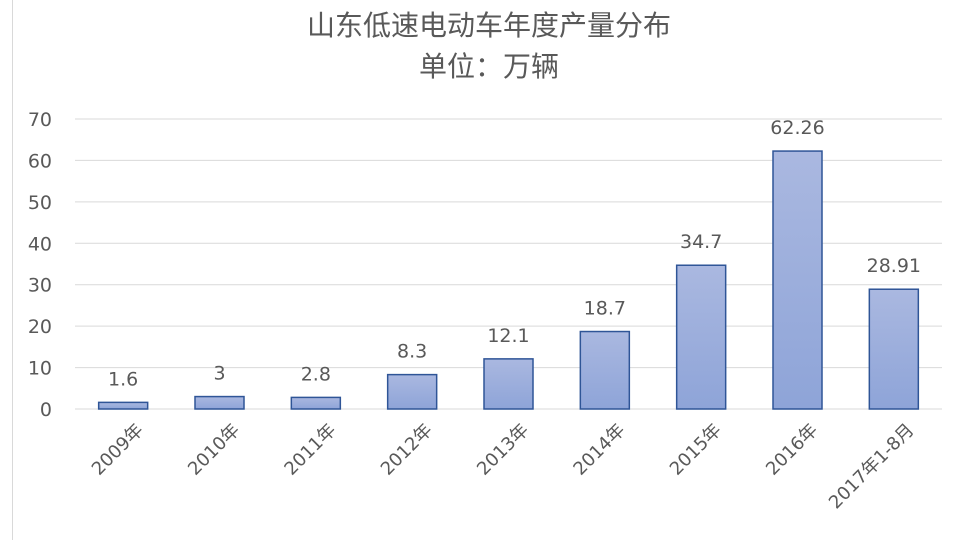 The image size is (978, 540). What do you see at coordinates (407, 450) in the screenshot?
I see `x-tick-label: 2012年` at bounding box center [407, 450].